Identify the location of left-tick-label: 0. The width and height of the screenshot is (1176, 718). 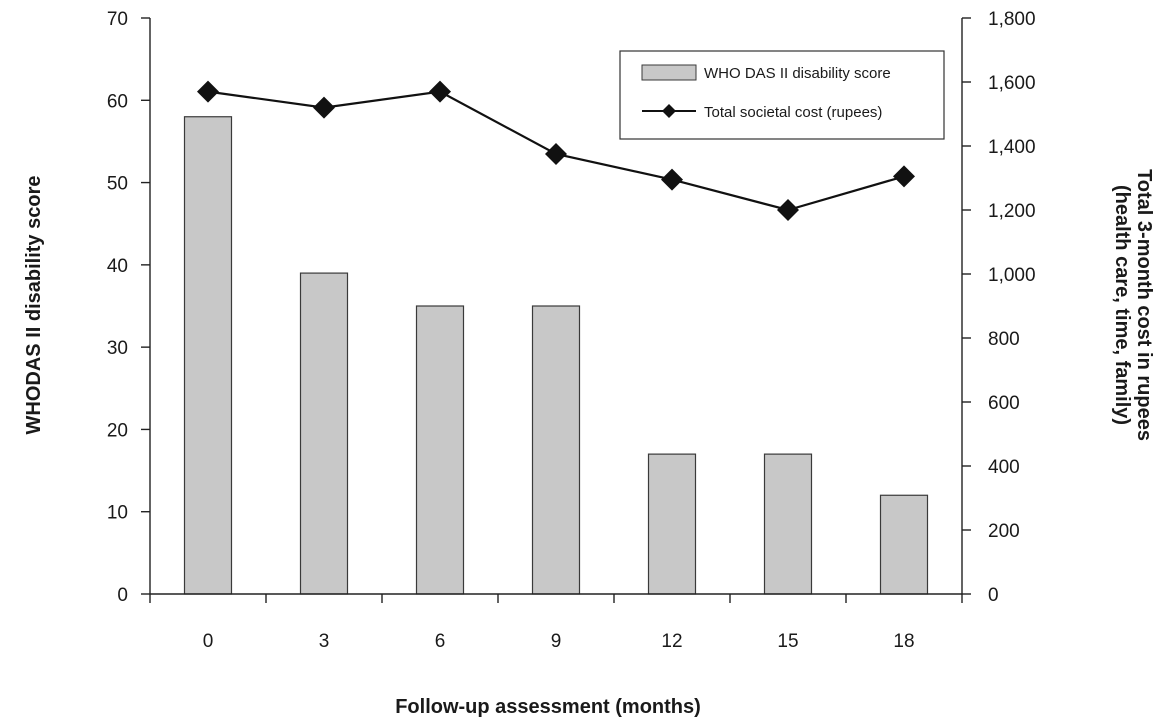
(122, 595).